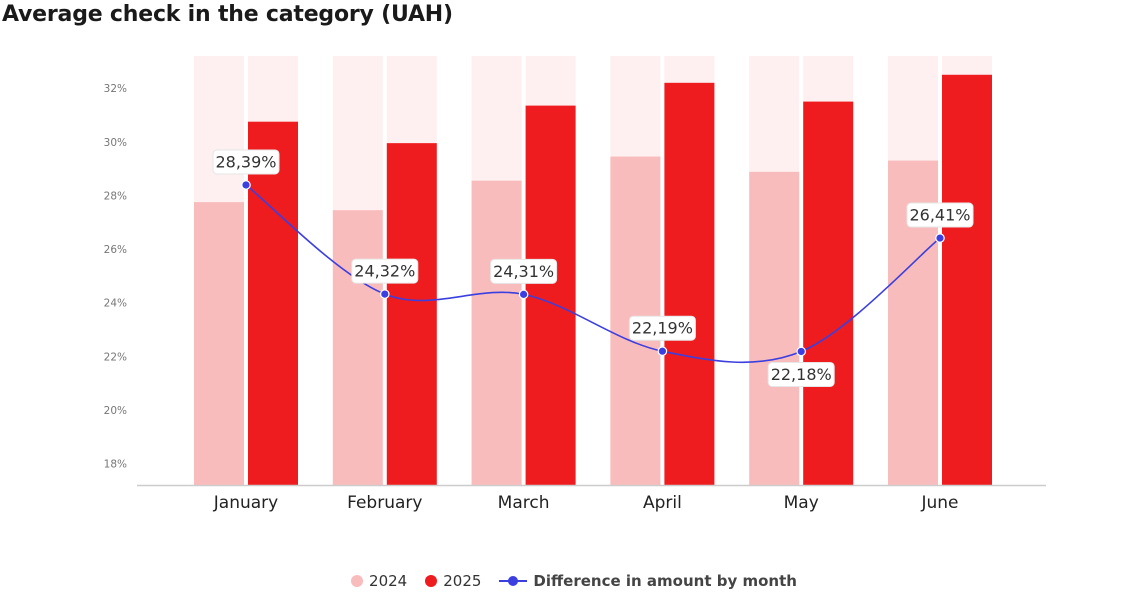  I want to click on difference-label-april: 22,19%, so click(662, 328).